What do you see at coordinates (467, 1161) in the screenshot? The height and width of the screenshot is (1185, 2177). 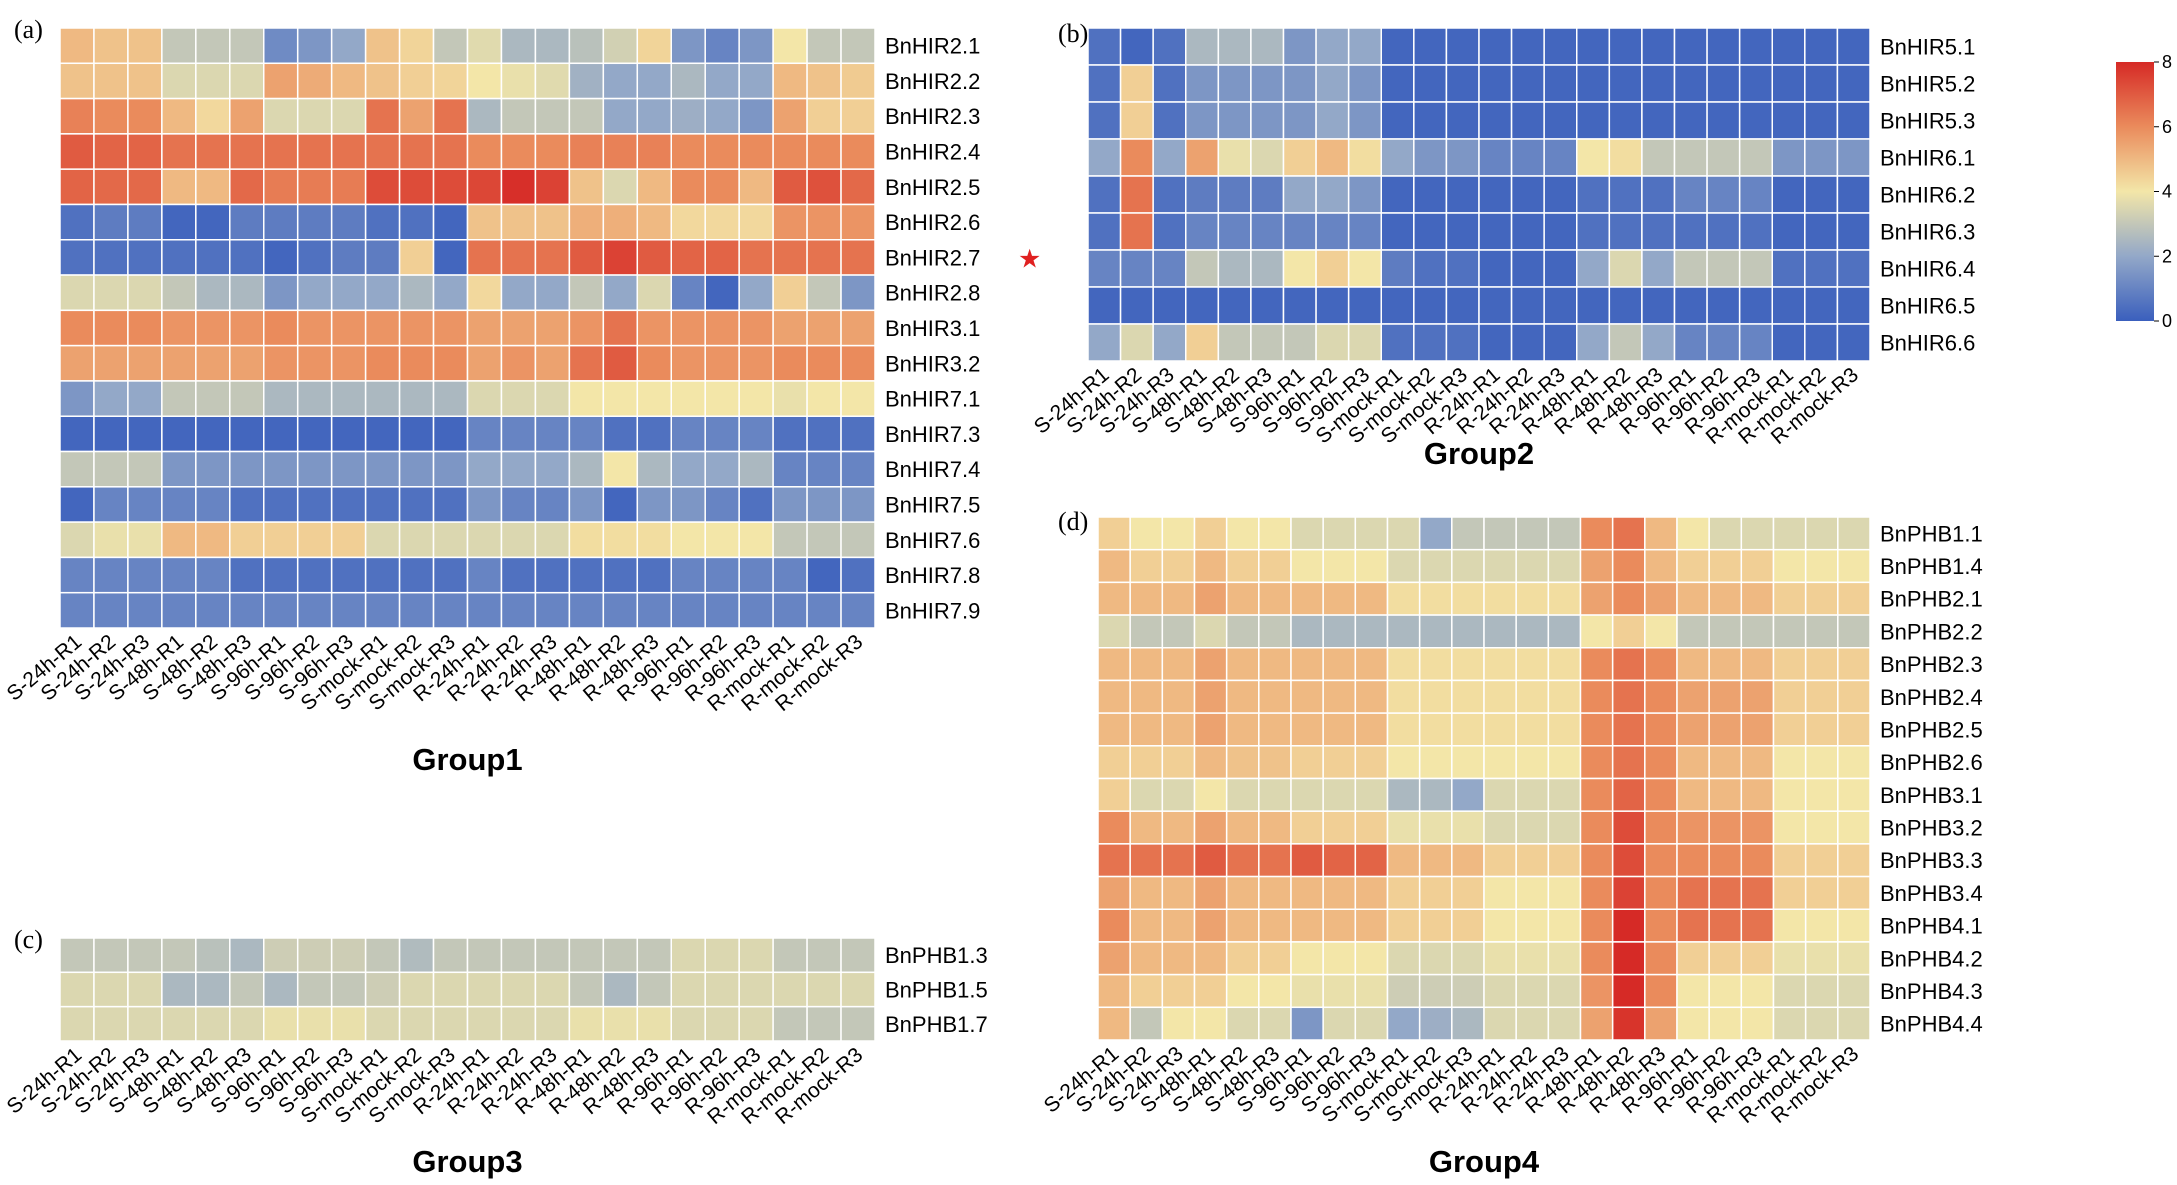 I see `group-title-group3: Group3` at bounding box center [467, 1161].